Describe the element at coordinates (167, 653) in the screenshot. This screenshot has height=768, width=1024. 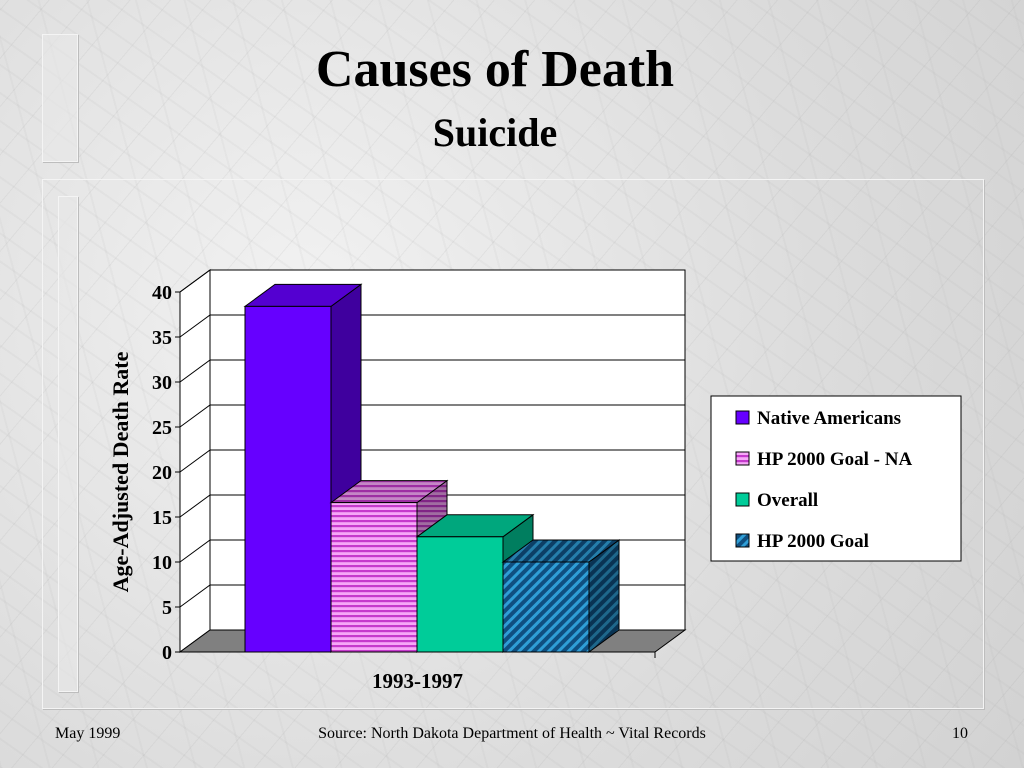
I see `y-tick-label: 0` at that location.